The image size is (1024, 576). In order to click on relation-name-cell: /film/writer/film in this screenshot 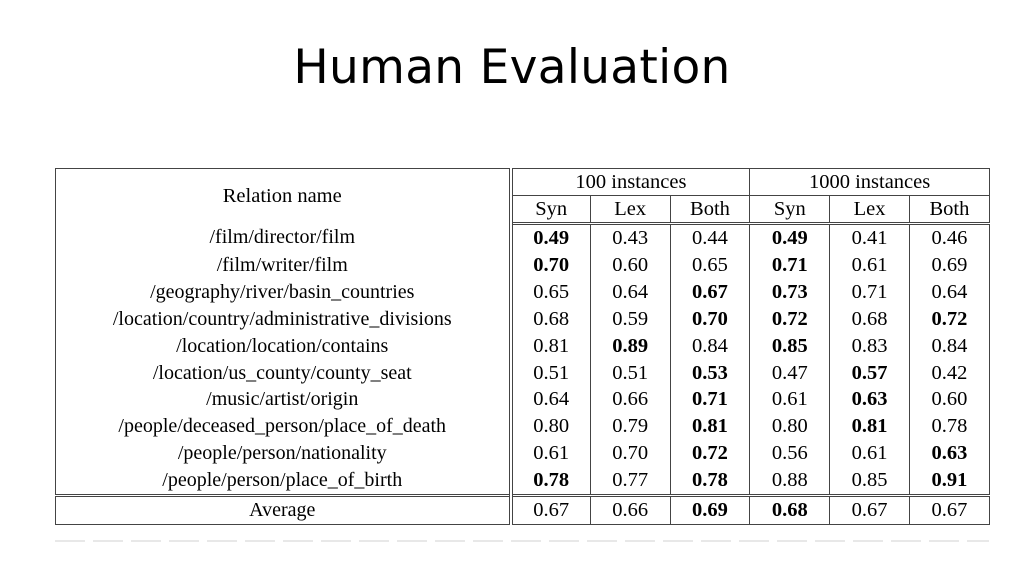, I will do `click(284, 265)`.